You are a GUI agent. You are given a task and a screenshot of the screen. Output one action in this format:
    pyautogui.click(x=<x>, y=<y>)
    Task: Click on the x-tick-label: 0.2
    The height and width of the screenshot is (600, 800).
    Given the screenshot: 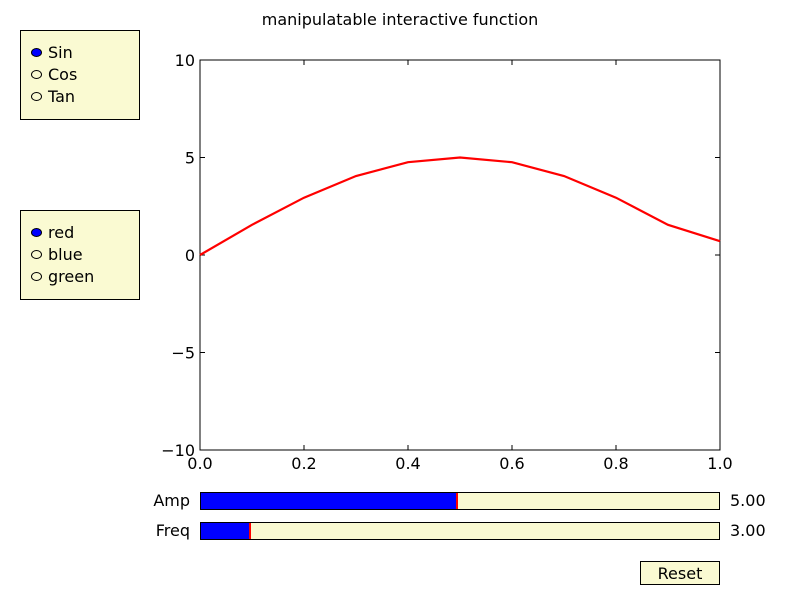 What is the action you would take?
    pyautogui.click(x=303, y=463)
    